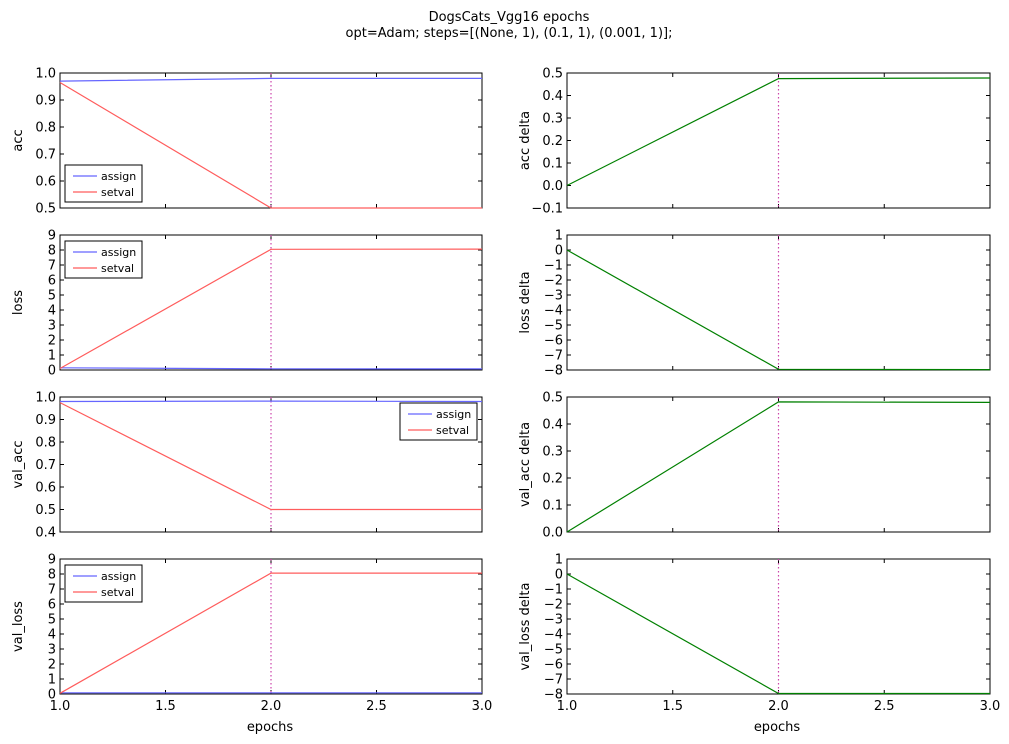  I want to click on y-axis-label: acc, so click(18, 140).